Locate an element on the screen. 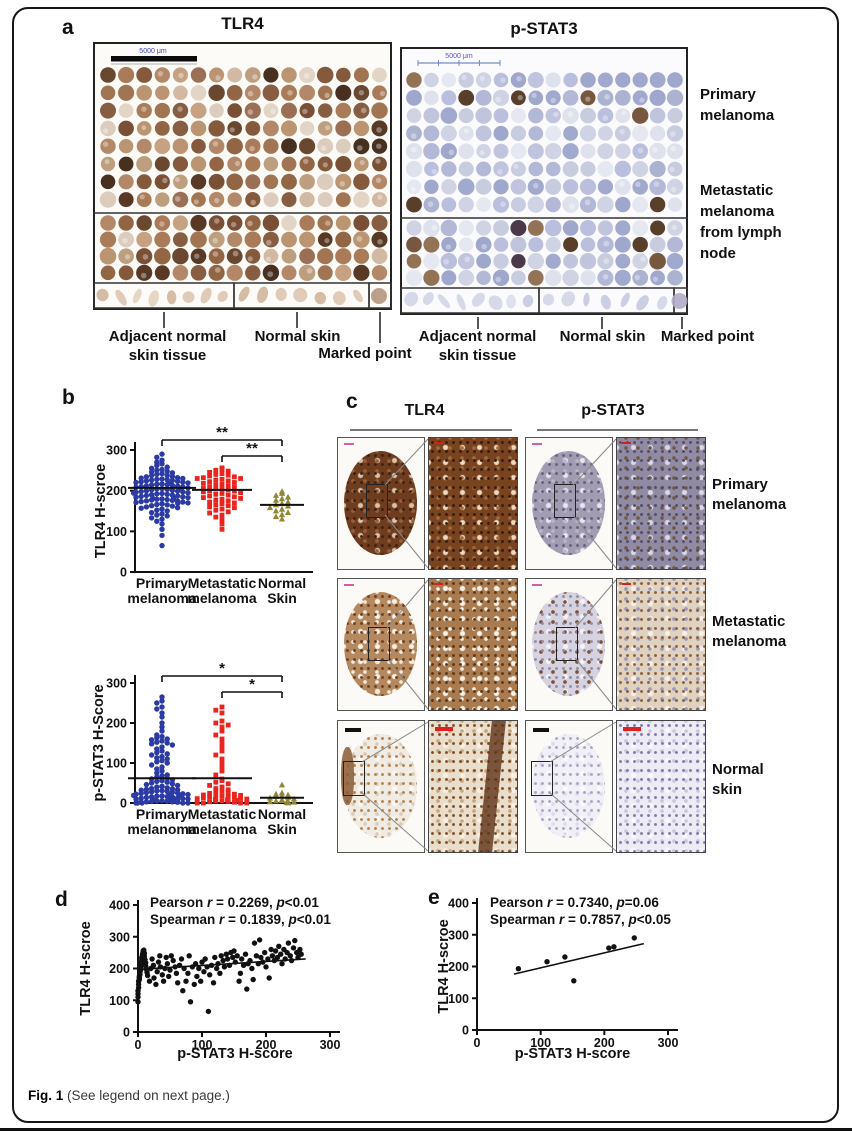  magnified-tlr4-normal is located at coordinates (473, 786).